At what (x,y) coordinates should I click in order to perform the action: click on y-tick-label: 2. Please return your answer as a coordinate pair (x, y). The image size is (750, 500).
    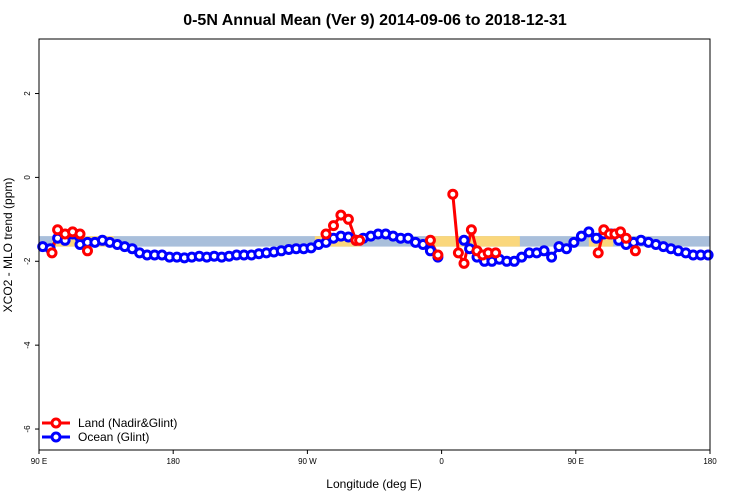
    Looking at the image, I should click on (27, 93).